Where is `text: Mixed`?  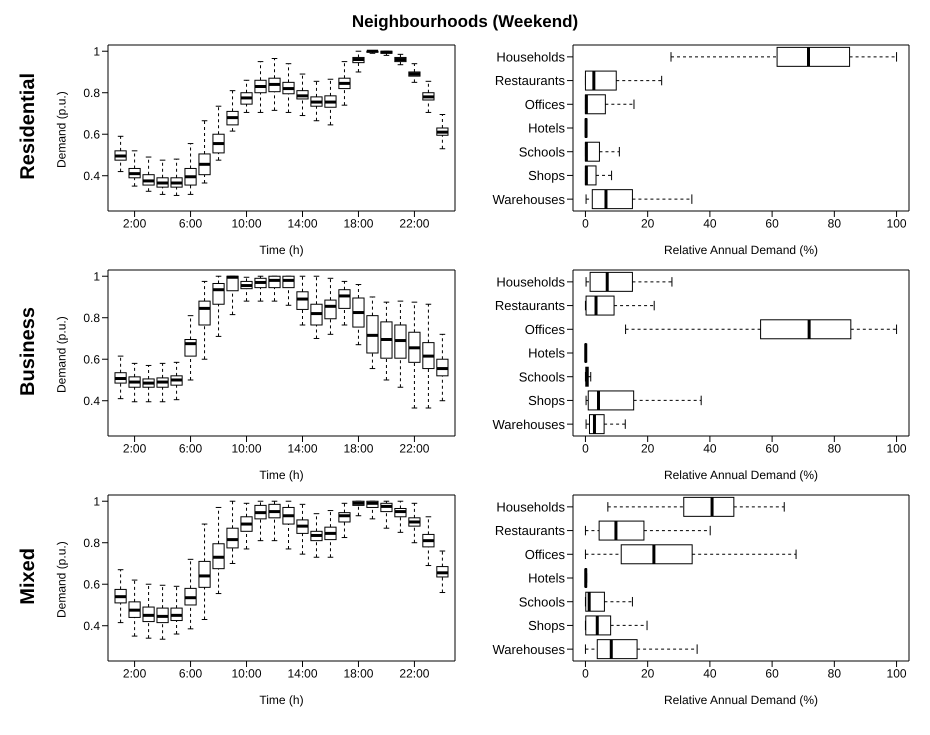
text: Mixed is located at coordinates (28, 576).